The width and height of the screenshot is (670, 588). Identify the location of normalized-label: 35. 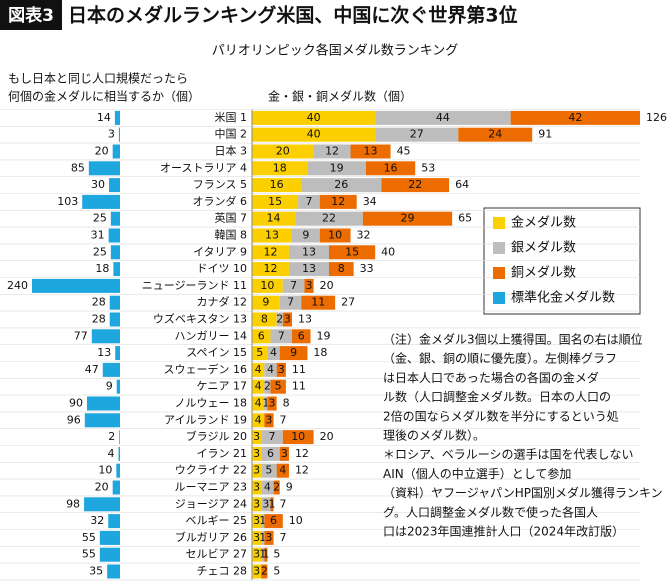
(96, 571).